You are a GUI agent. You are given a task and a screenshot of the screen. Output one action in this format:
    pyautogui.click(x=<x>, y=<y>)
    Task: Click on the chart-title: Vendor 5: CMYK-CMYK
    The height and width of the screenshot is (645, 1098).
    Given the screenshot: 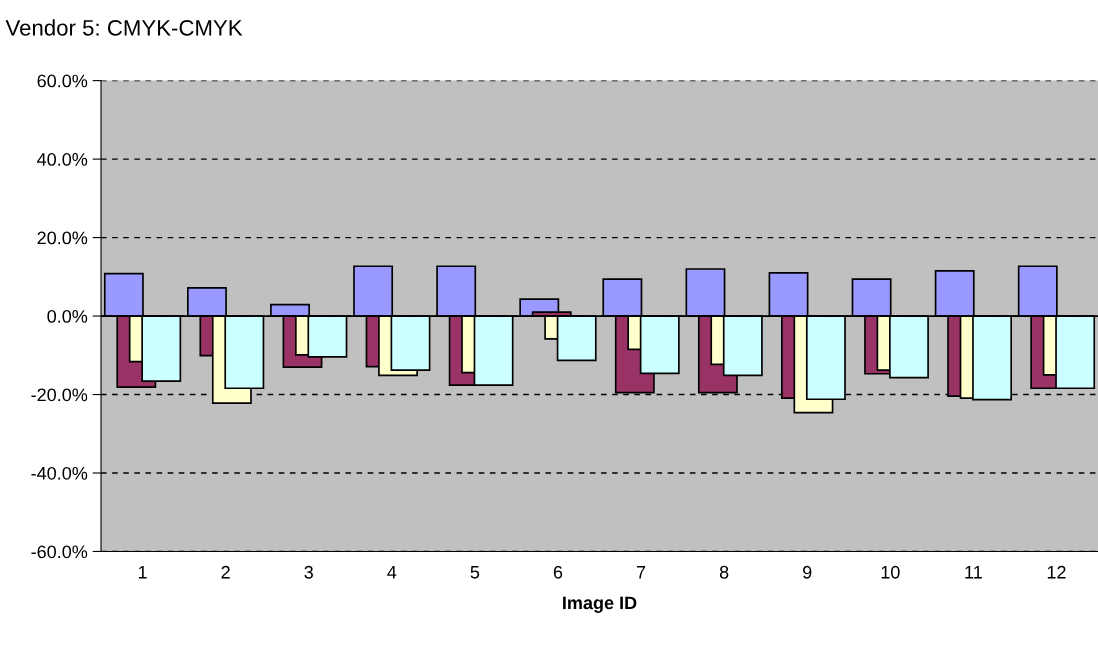 What is the action you would take?
    pyautogui.click(x=124, y=27)
    